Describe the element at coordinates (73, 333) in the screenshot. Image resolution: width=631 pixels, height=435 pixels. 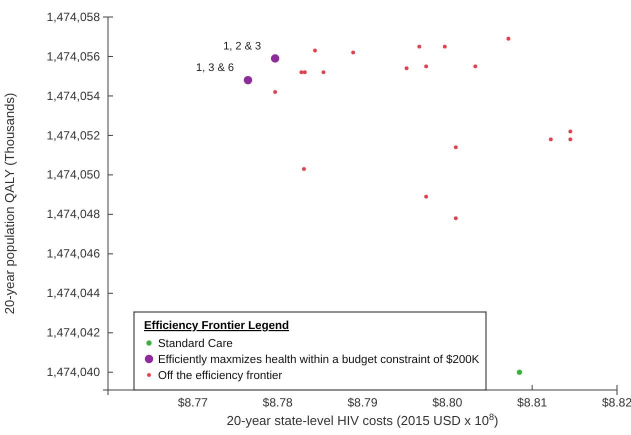
I see `y-tick-label: 1,474,042` at that location.